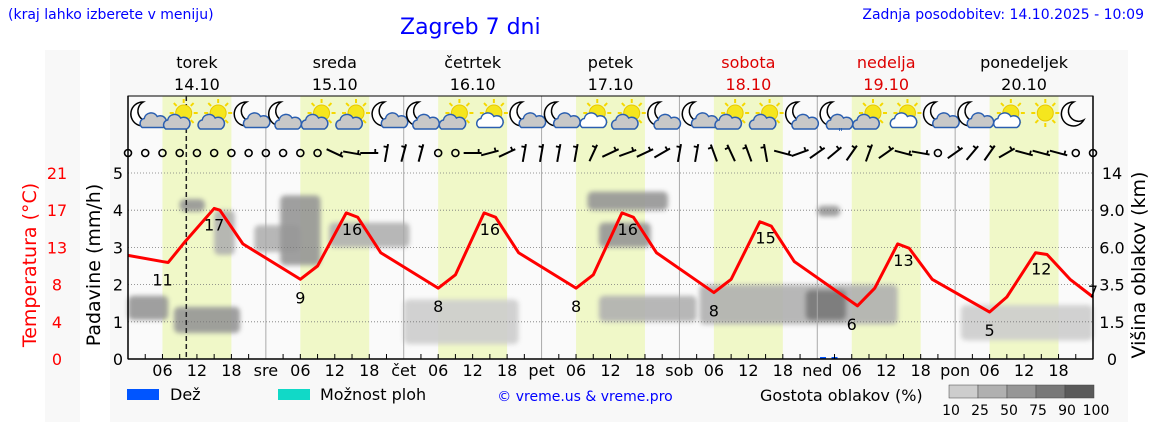 Image resolution: width=1152 pixels, height=443 pixels. What do you see at coordinates (886, 62) in the screenshot?
I see `day-name: nedelja` at bounding box center [886, 62].